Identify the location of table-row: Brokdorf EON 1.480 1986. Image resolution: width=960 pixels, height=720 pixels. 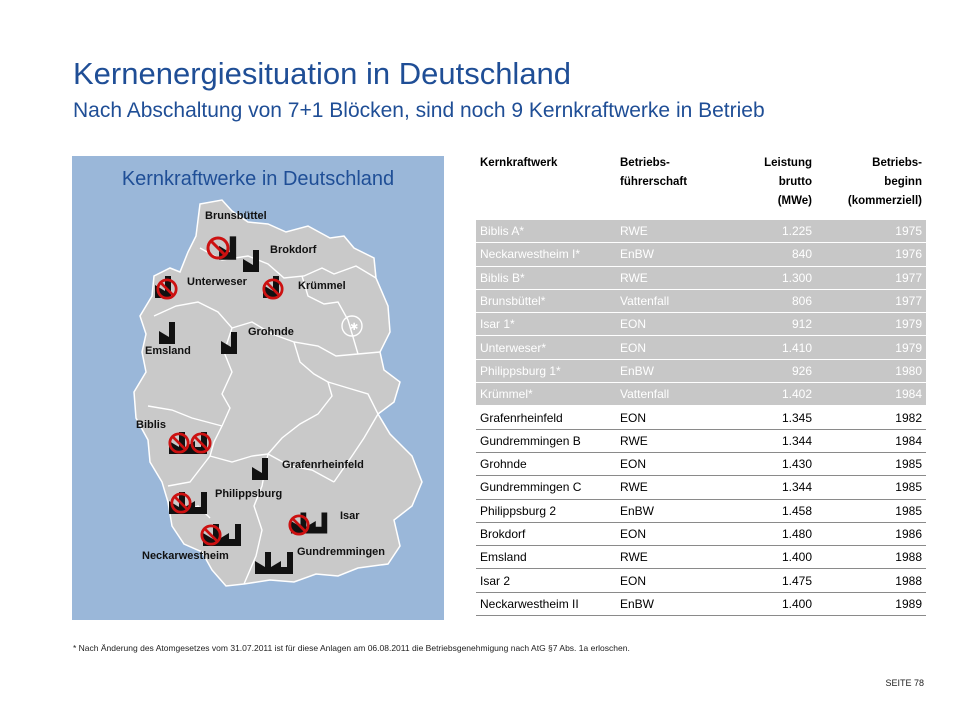
(701, 534).